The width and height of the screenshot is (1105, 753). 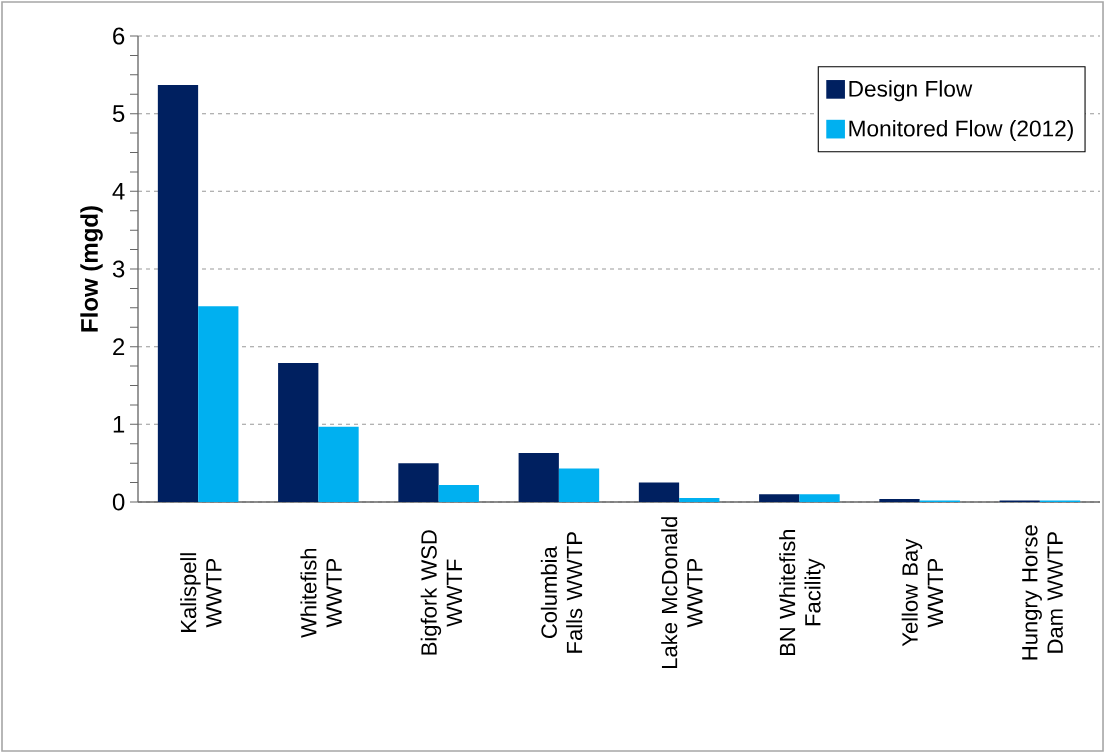 I want to click on x-tick-label: BN Whitefish Facility, so click(x=802, y=592).